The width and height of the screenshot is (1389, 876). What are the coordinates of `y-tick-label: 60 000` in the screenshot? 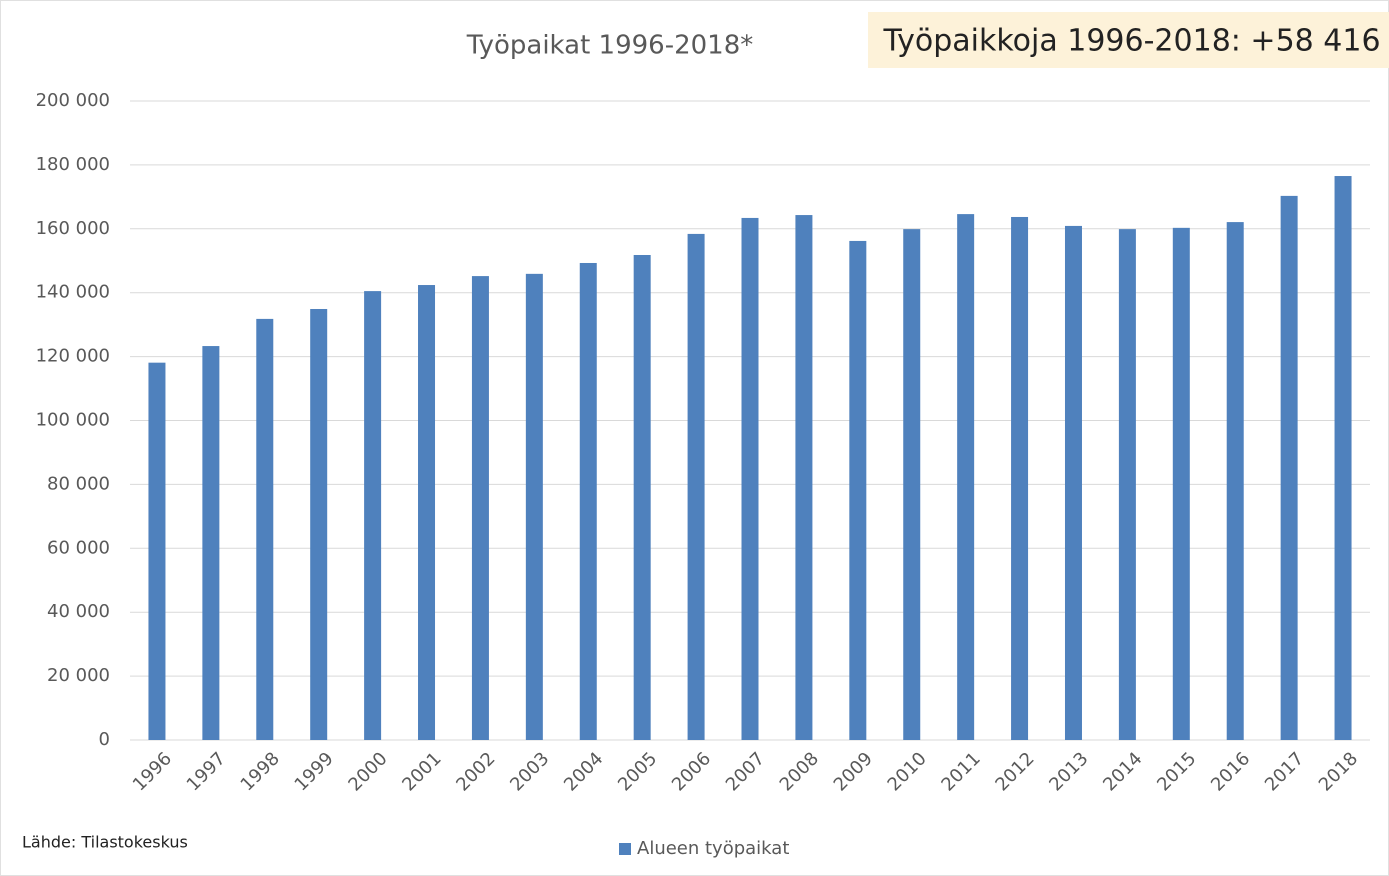 It's located at (78, 547).